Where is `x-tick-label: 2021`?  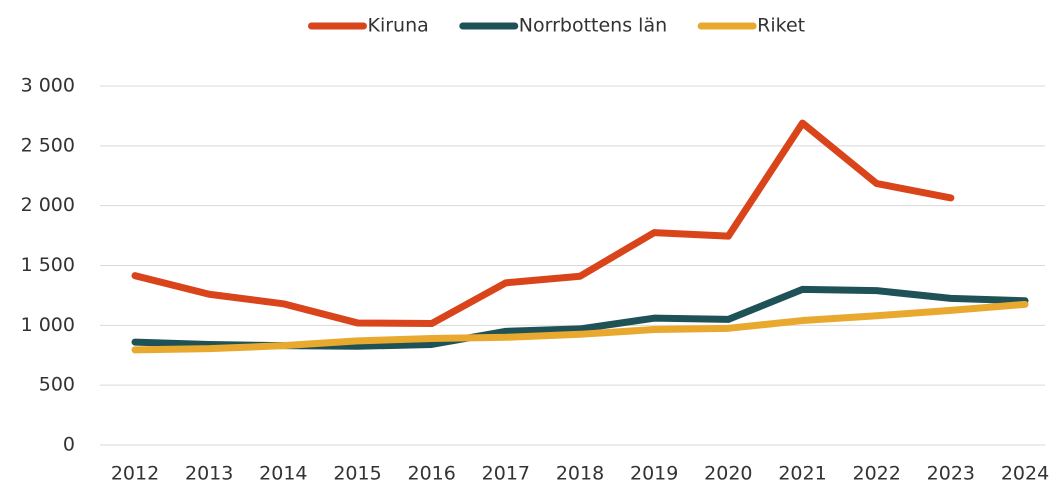 x-tick-label: 2021 is located at coordinates (802, 474).